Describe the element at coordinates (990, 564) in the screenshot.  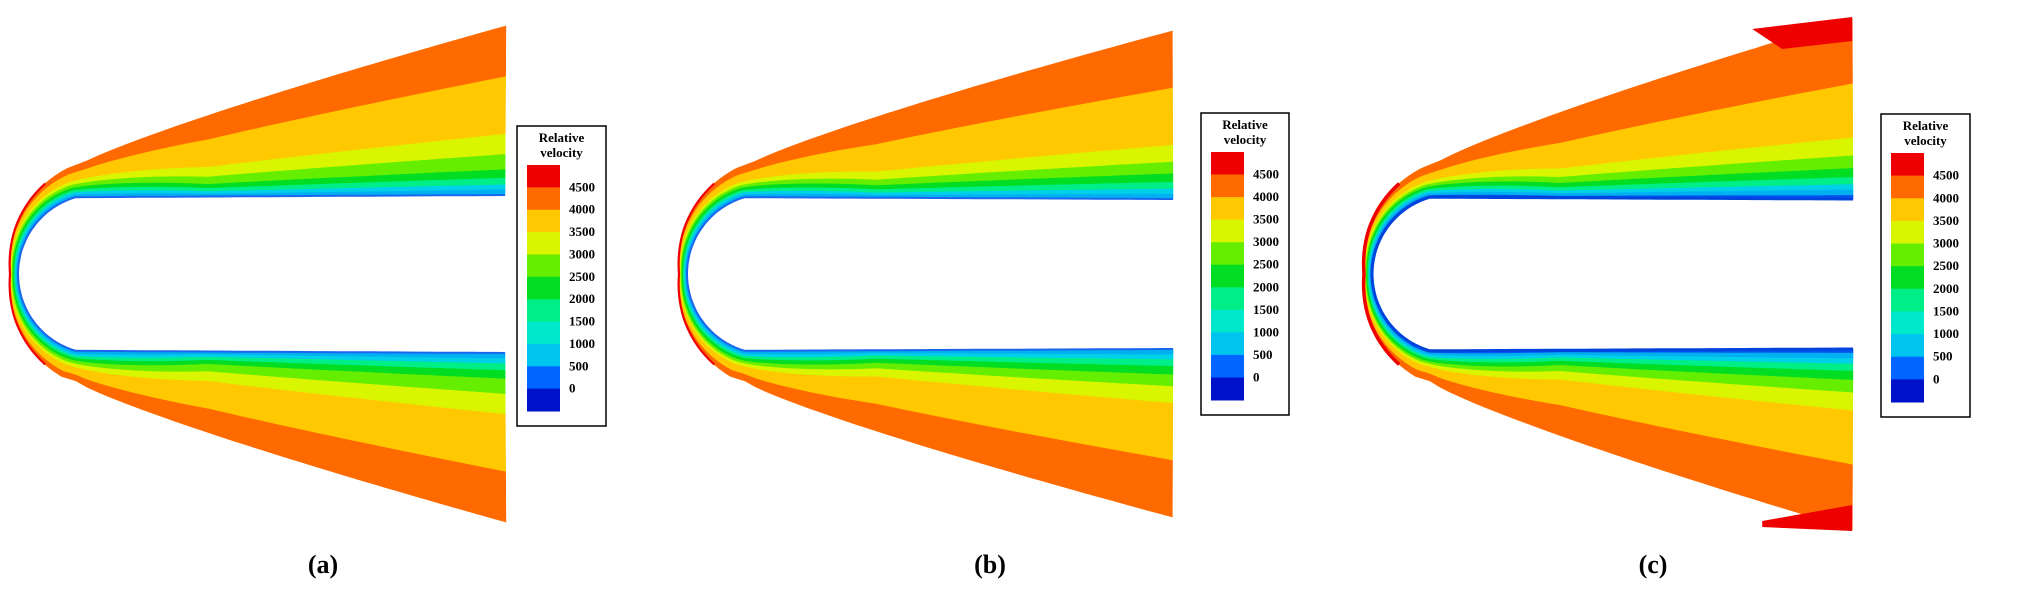
I see `panel-b-label: (b)` at that location.